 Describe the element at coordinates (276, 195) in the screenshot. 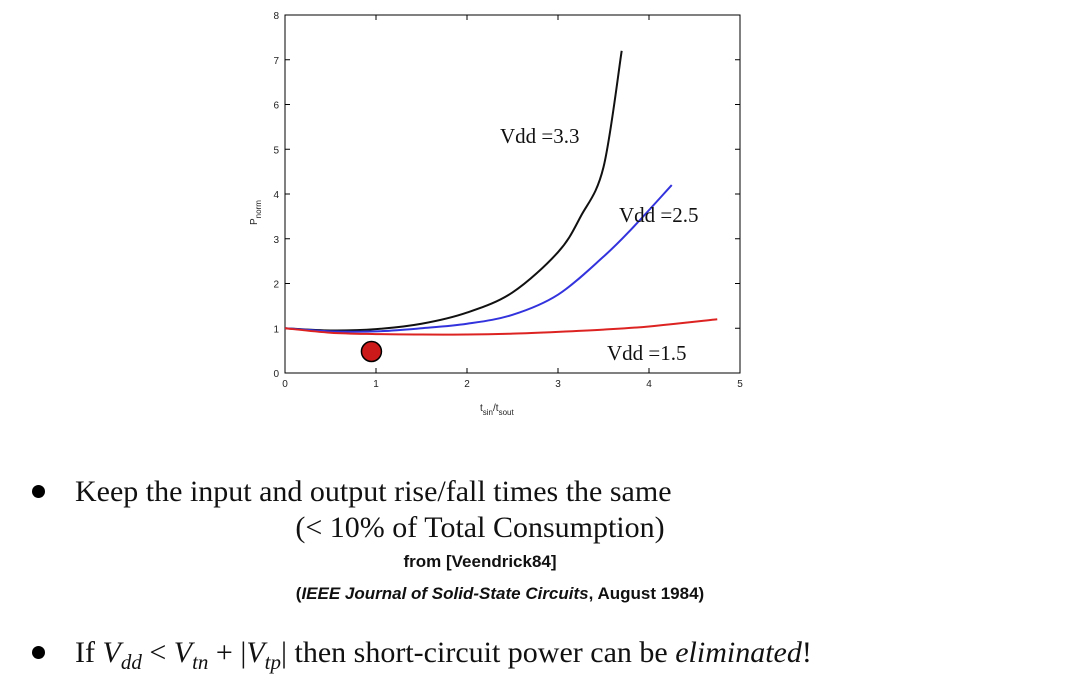

I see `y-tick-label: 4` at that location.